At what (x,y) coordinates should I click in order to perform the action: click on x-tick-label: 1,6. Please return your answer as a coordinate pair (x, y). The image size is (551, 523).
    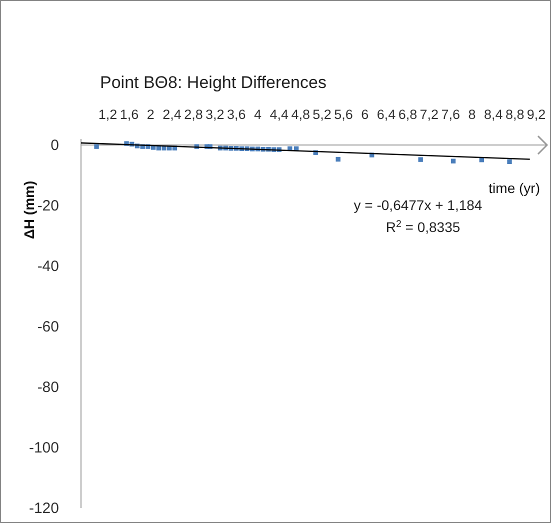
    Looking at the image, I should click on (129, 114).